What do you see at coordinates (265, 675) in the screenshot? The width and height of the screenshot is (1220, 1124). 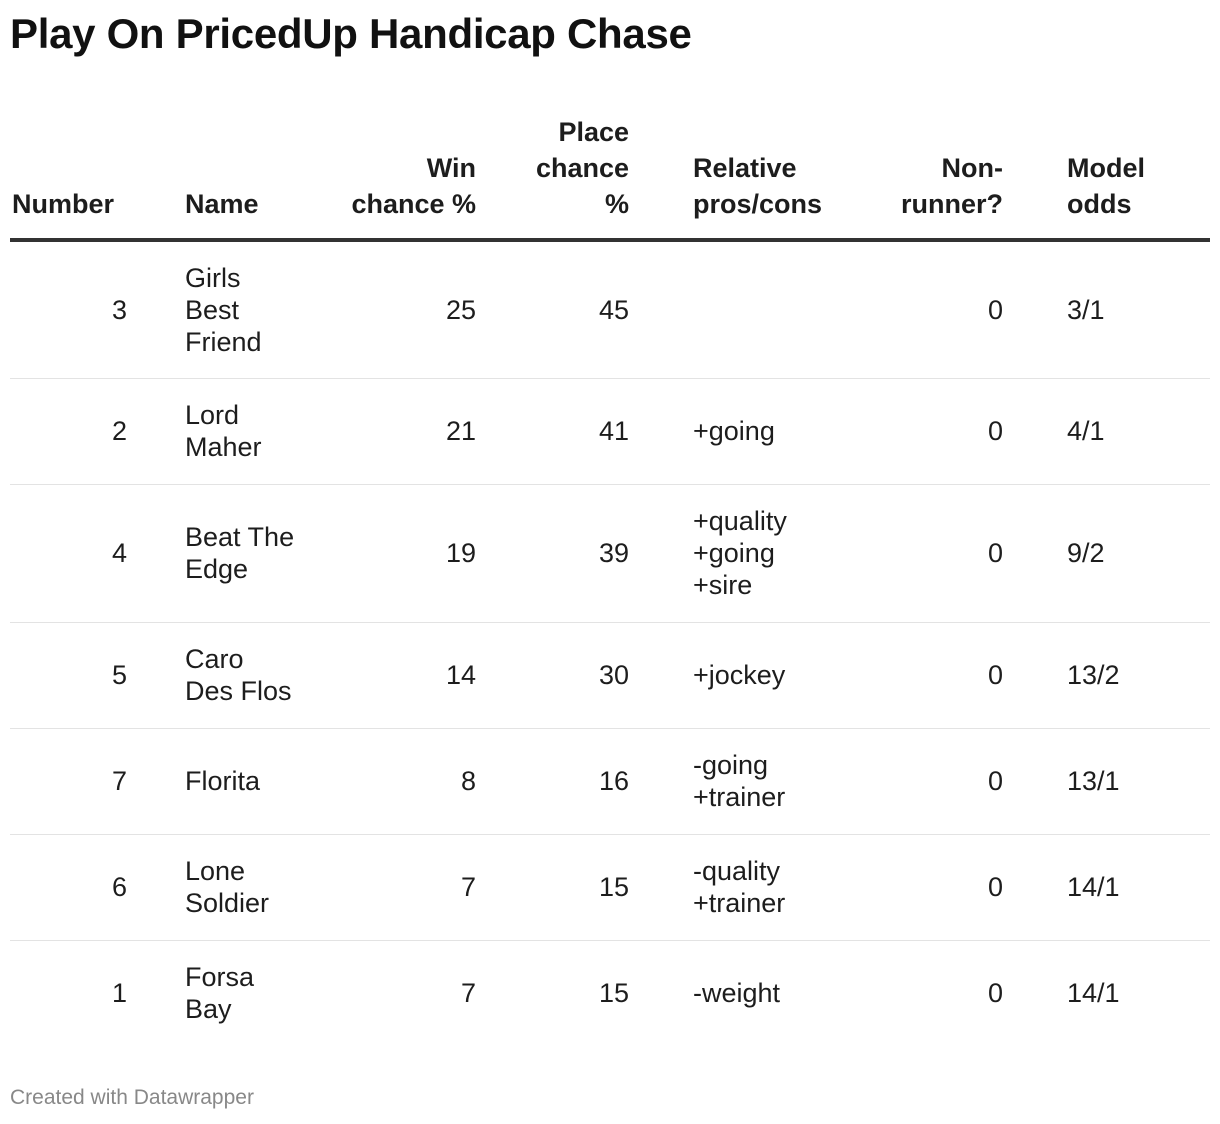 I see `cell-name: Caro Des Flos` at bounding box center [265, 675].